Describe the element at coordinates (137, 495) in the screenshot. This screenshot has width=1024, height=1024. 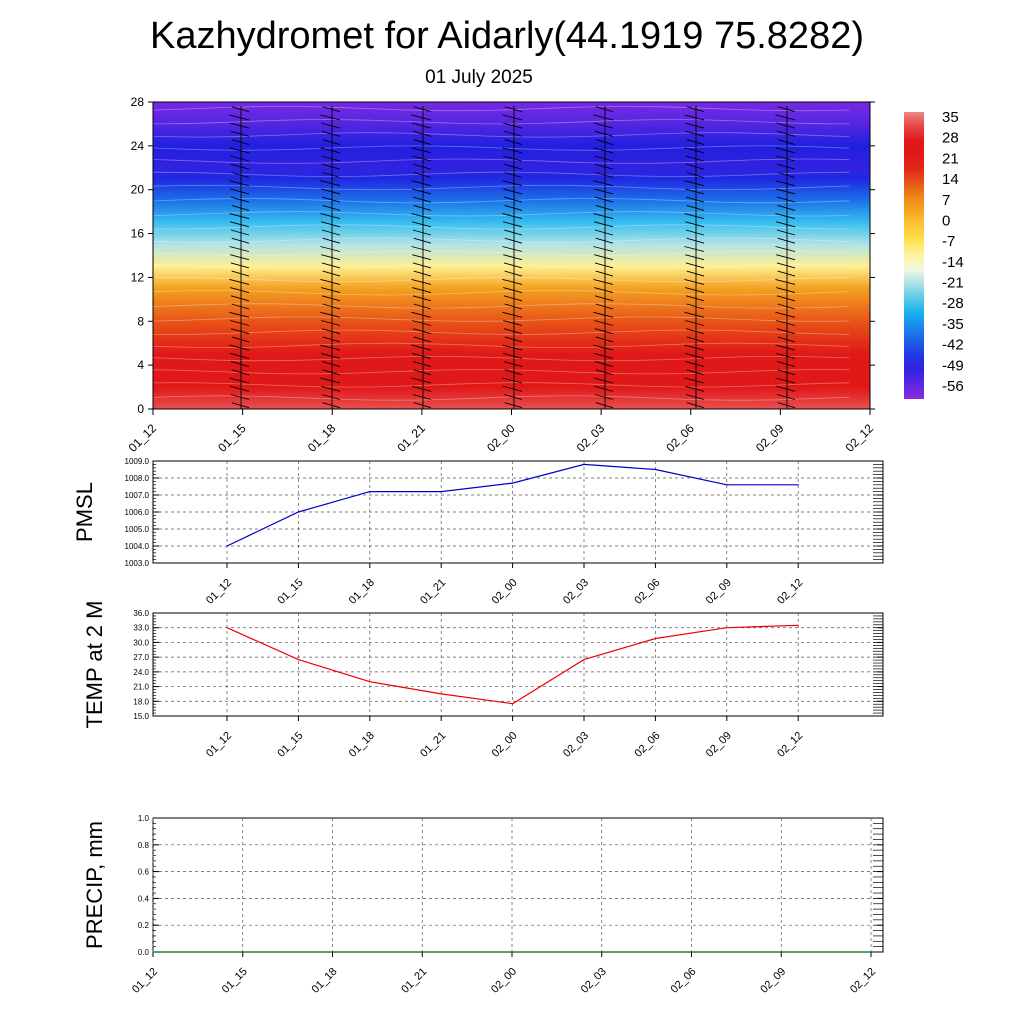
I see `y-tick-label: 1007.0` at that location.